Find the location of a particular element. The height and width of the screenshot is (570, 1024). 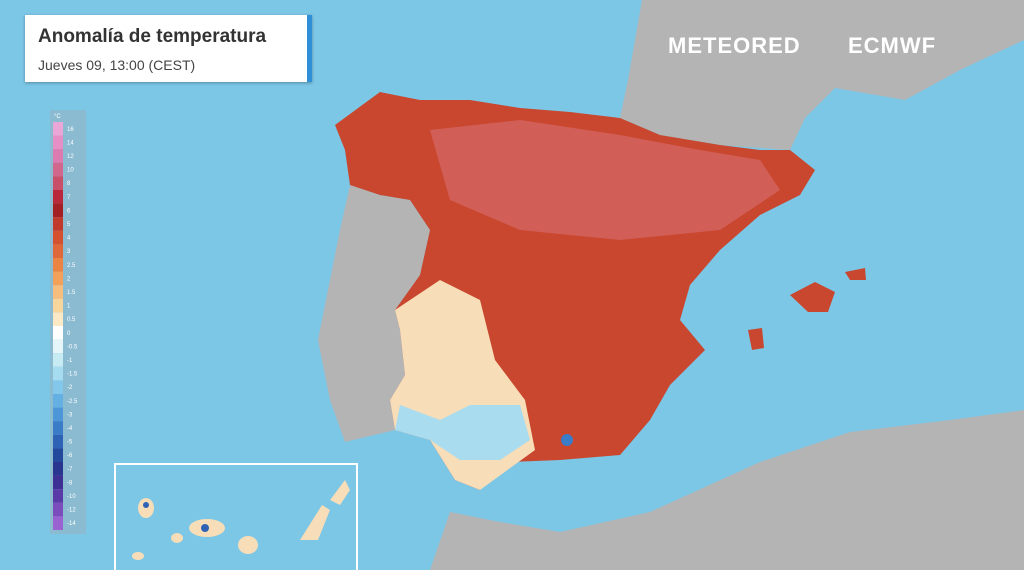

legend-label: 0.5 is located at coordinates (71, 320).